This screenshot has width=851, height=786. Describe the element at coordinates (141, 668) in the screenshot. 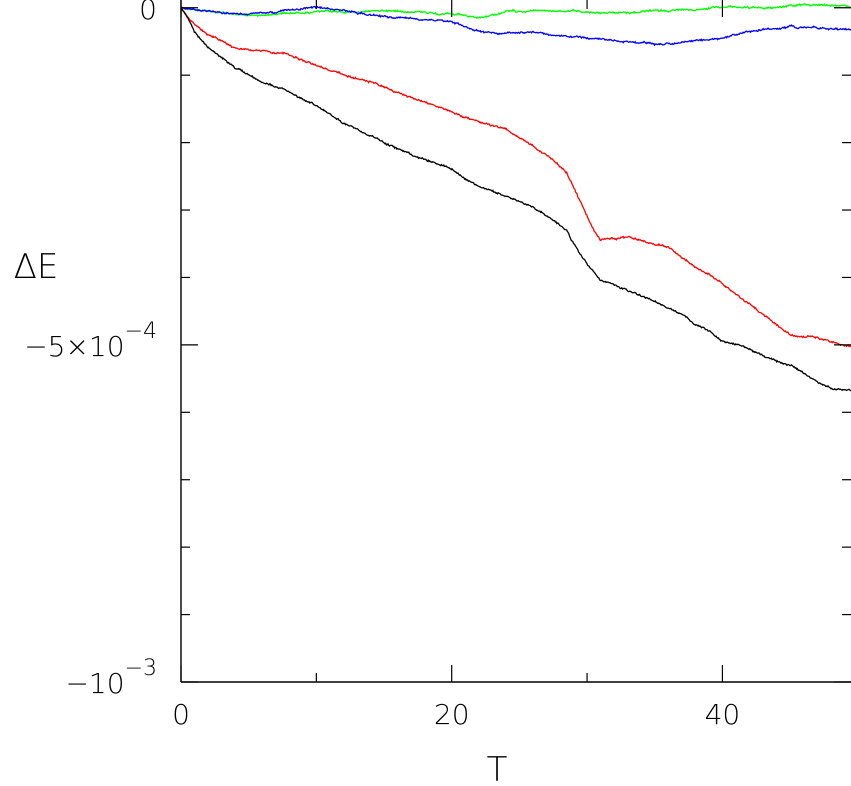

I see `y-tick-exponent: −3` at that location.